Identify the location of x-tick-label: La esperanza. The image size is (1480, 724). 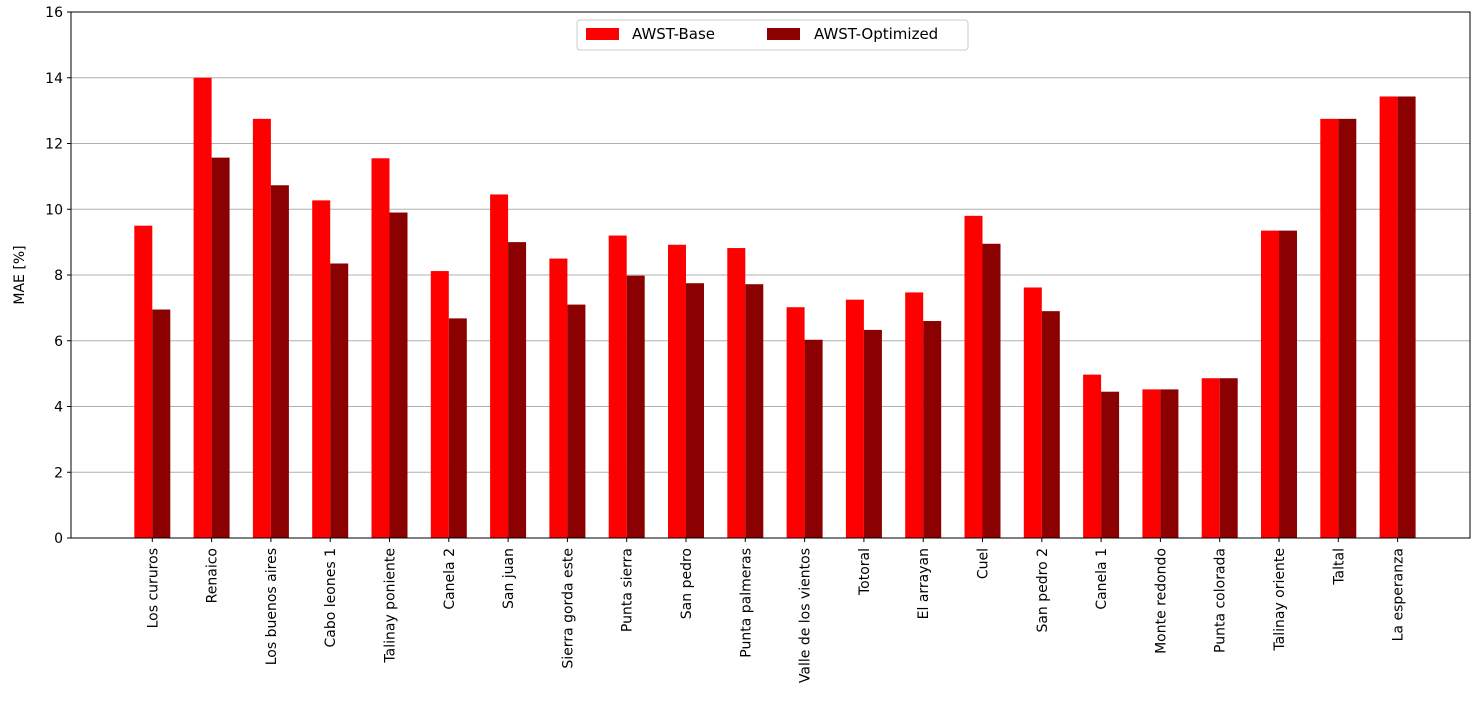
(1399, 594).